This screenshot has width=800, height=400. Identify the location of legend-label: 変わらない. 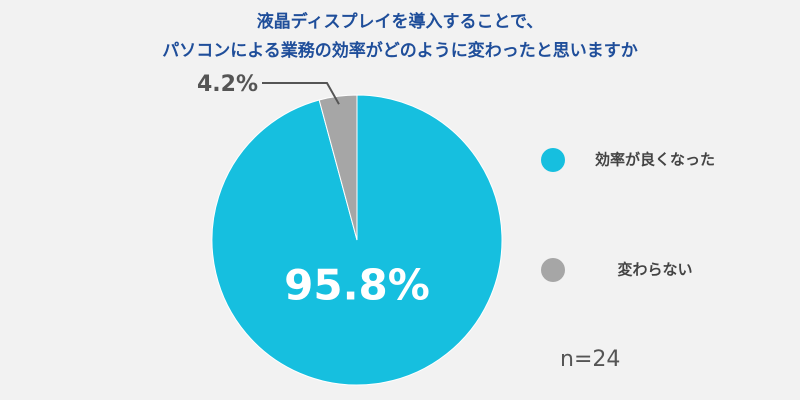
(654, 270).